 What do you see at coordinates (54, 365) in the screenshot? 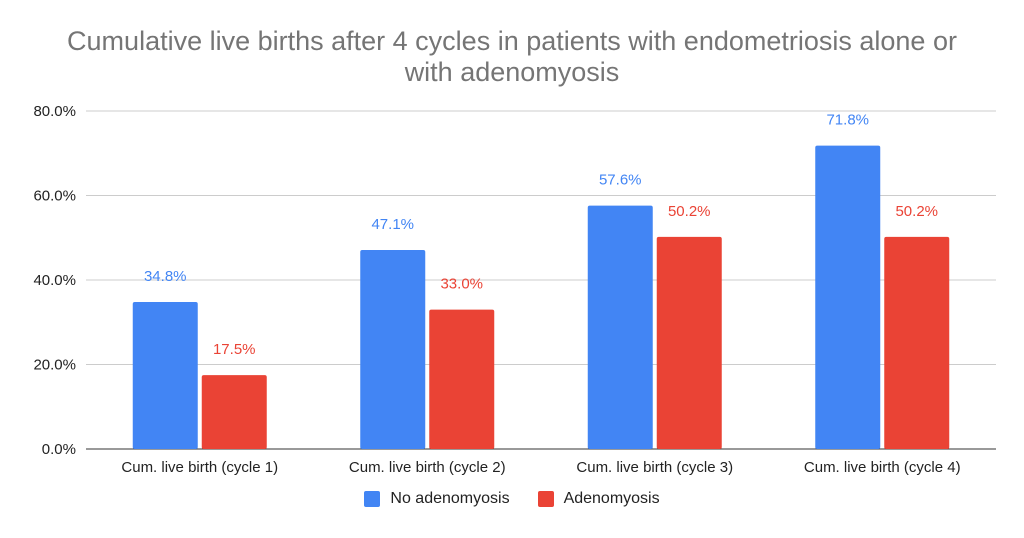
I see `y-tick-label: 20.0%` at bounding box center [54, 365].